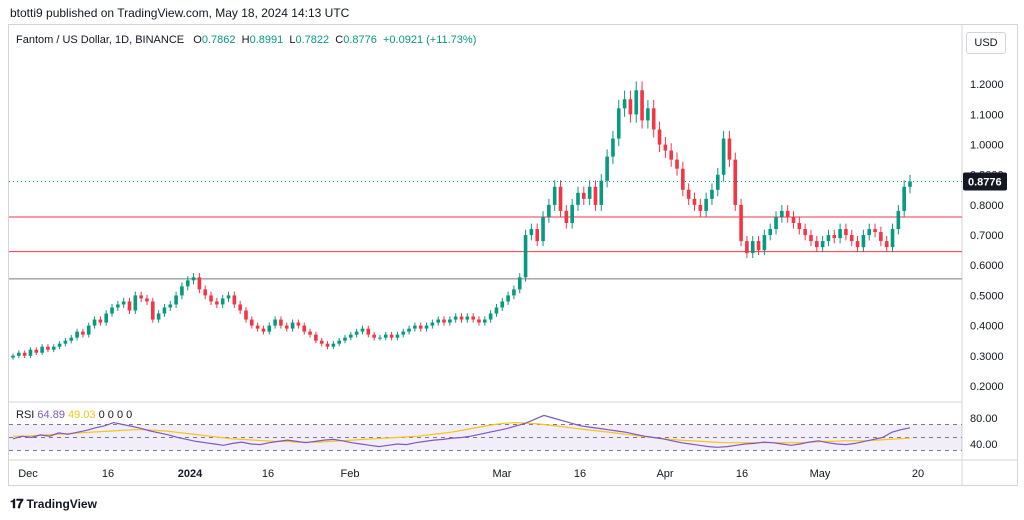  I want to click on footer-brand: 𝟏𝟕 TradingView, so click(53, 504).